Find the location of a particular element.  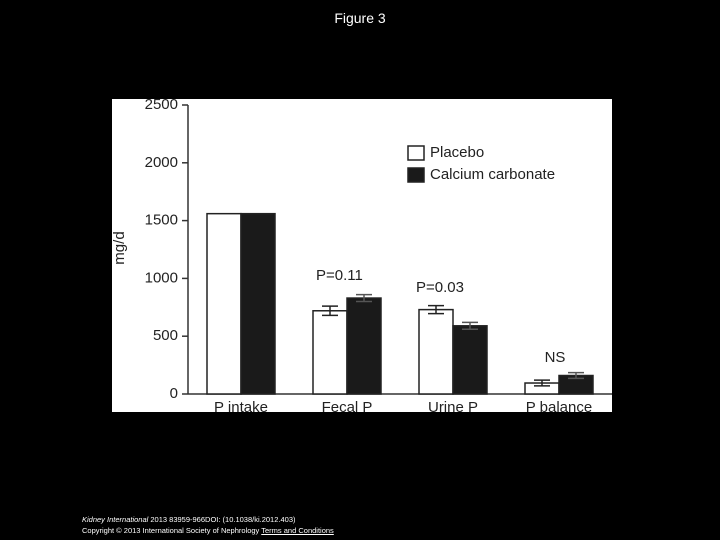

y-tick-label: 1500 is located at coordinates (161, 220).